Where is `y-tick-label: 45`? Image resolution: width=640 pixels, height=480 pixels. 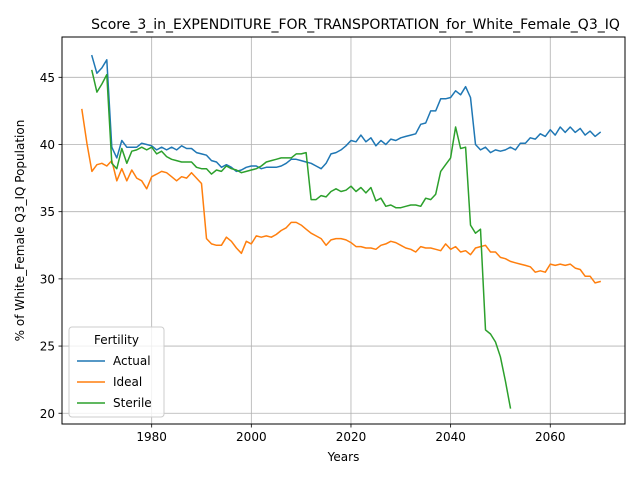 y-tick-label: 45 is located at coordinates (47, 78).